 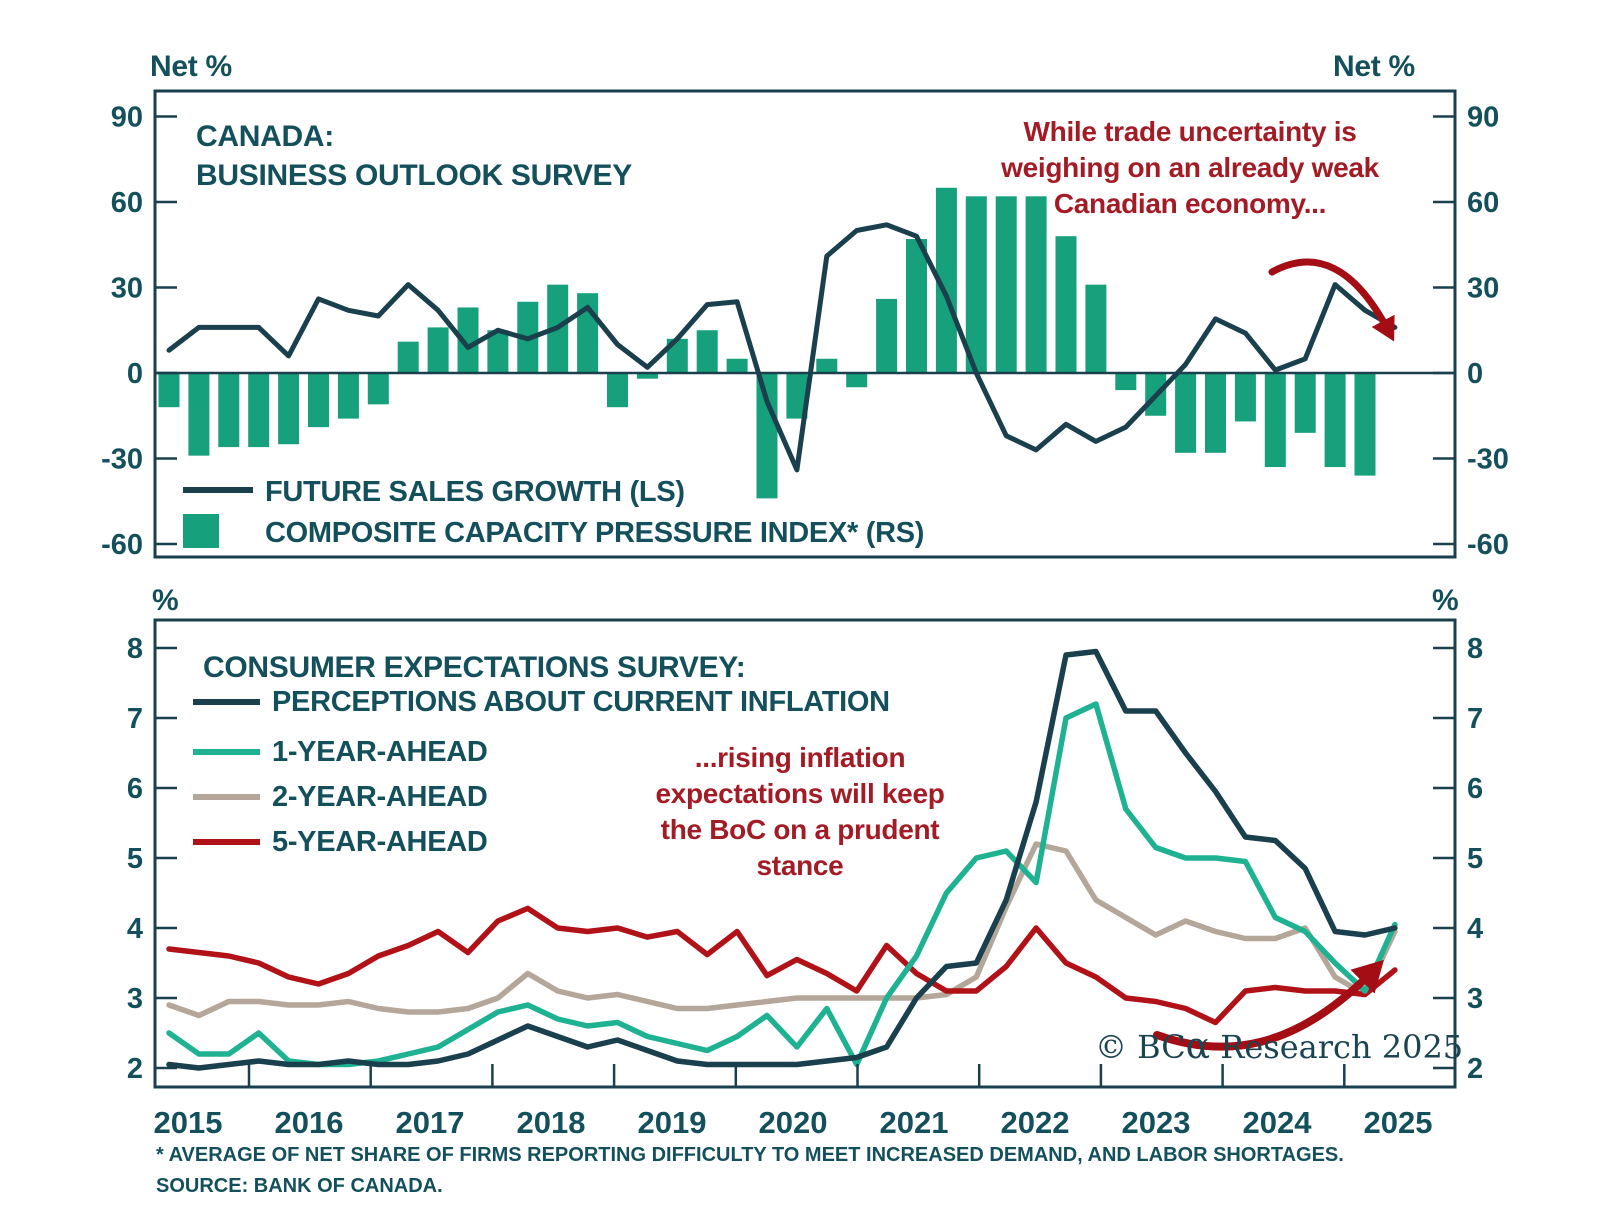 What do you see at coordinates (1475, 719) in the screenshot?
I see `axis-tick-label: 7` at bounding box center [1475, 719].